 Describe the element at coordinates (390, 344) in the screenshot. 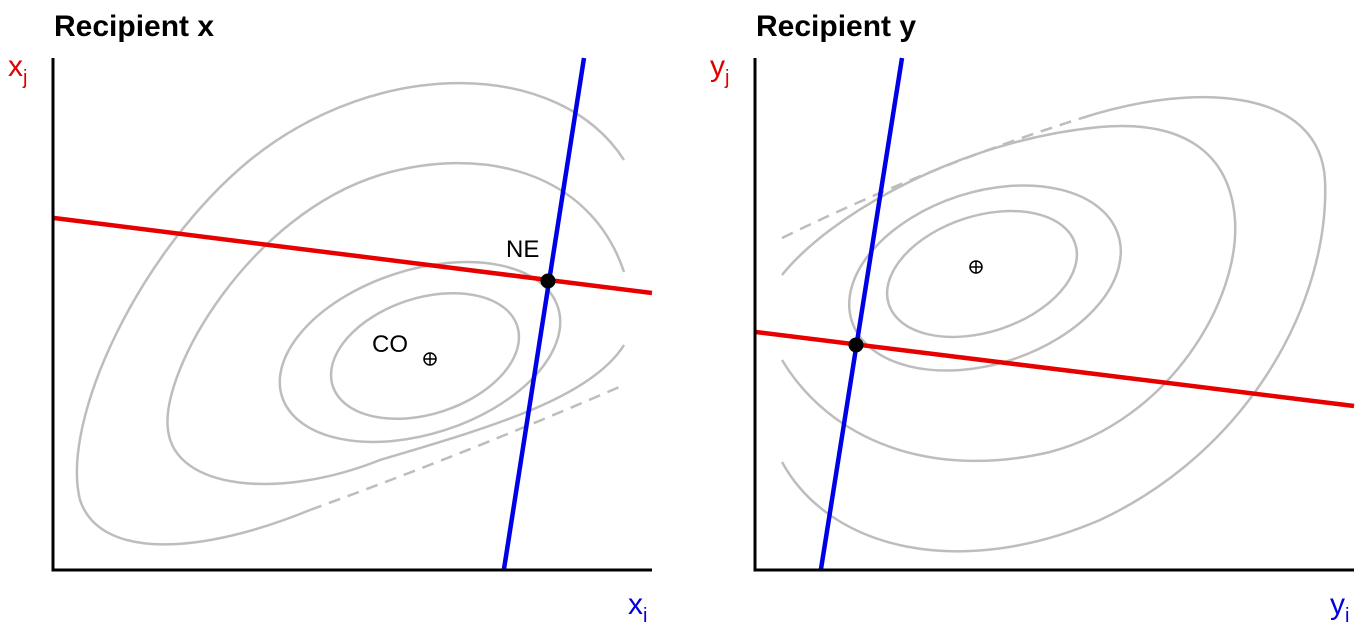

I see `co-label: CO` at that location.